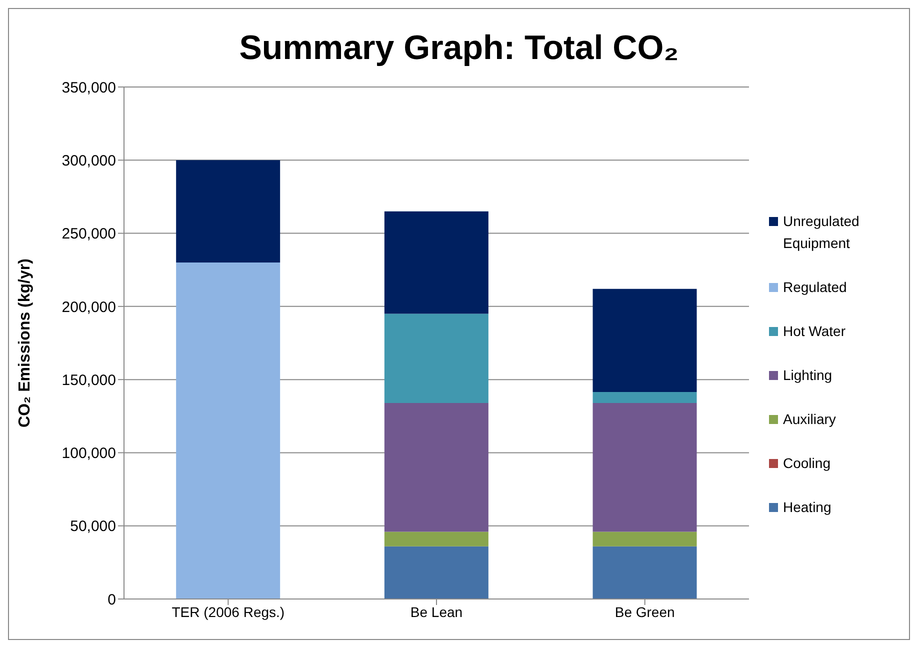  I want to click on legend-label: Heating, so click(807, 507).